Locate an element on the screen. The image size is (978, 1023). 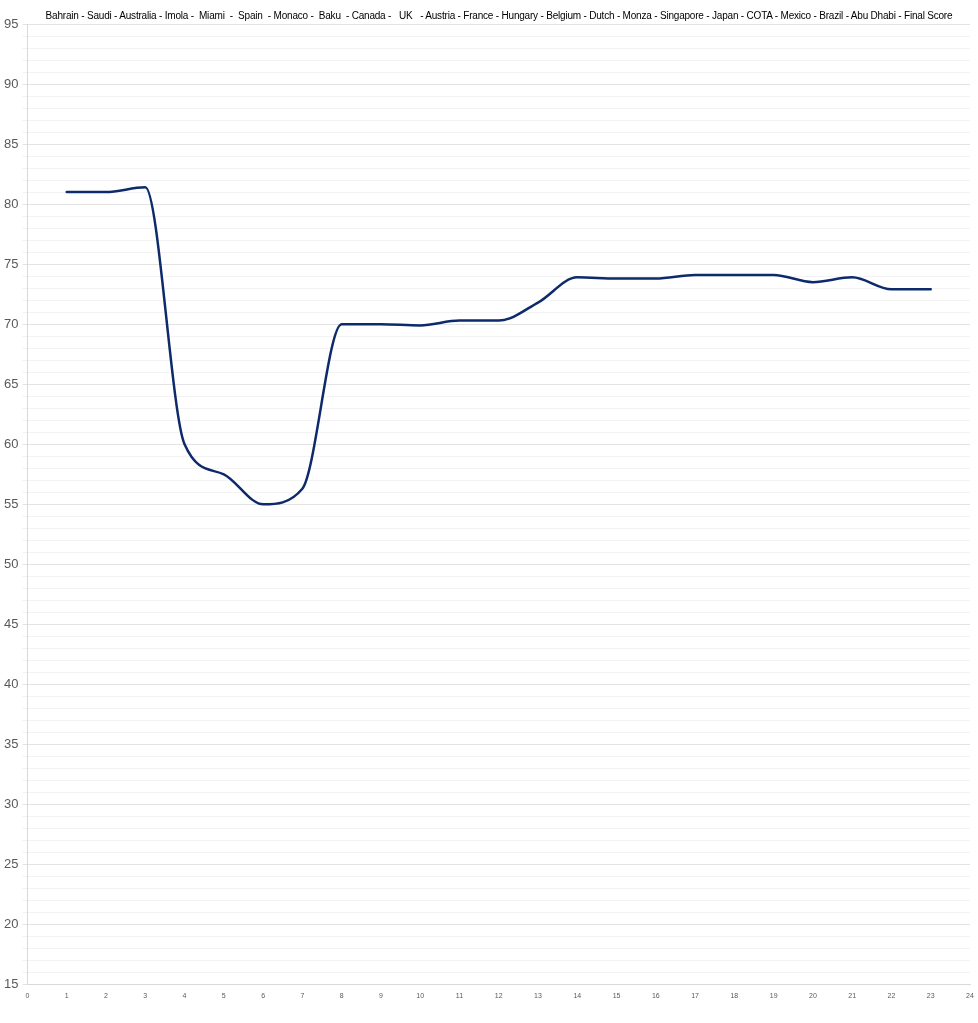
chart-title: Bahrain - Saudi - Australia - Imola - Miami - Spain - Monaco - Baku - Canada - UK - Austria - France - Hungary - Belgium - Dutch - Monza - Singapore - Japan - COTA - Mexico - Brazil - Abu Dhabi - Final Score is located at coordinates (499, 15).